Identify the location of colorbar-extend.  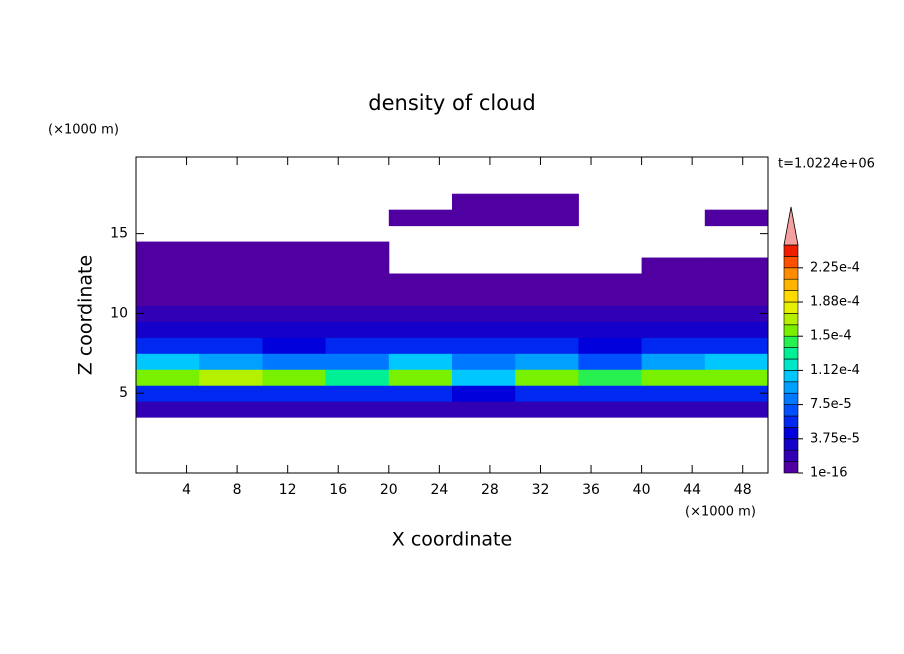
(791, 226).